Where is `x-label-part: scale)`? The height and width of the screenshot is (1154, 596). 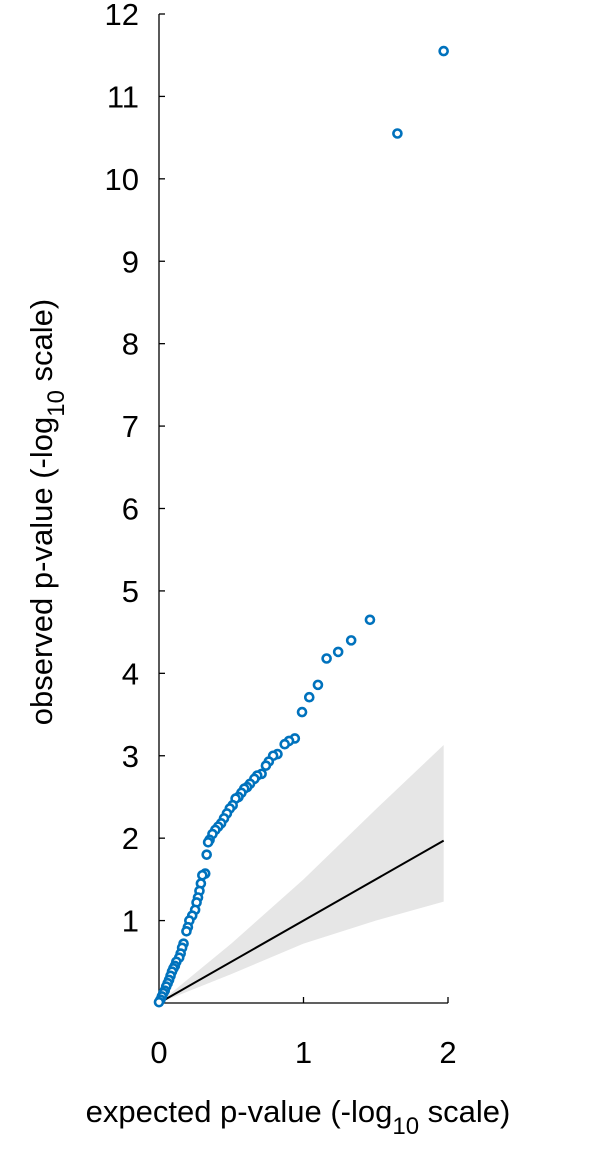 x-label-part: scale) is located at coordinates (464, 1111).